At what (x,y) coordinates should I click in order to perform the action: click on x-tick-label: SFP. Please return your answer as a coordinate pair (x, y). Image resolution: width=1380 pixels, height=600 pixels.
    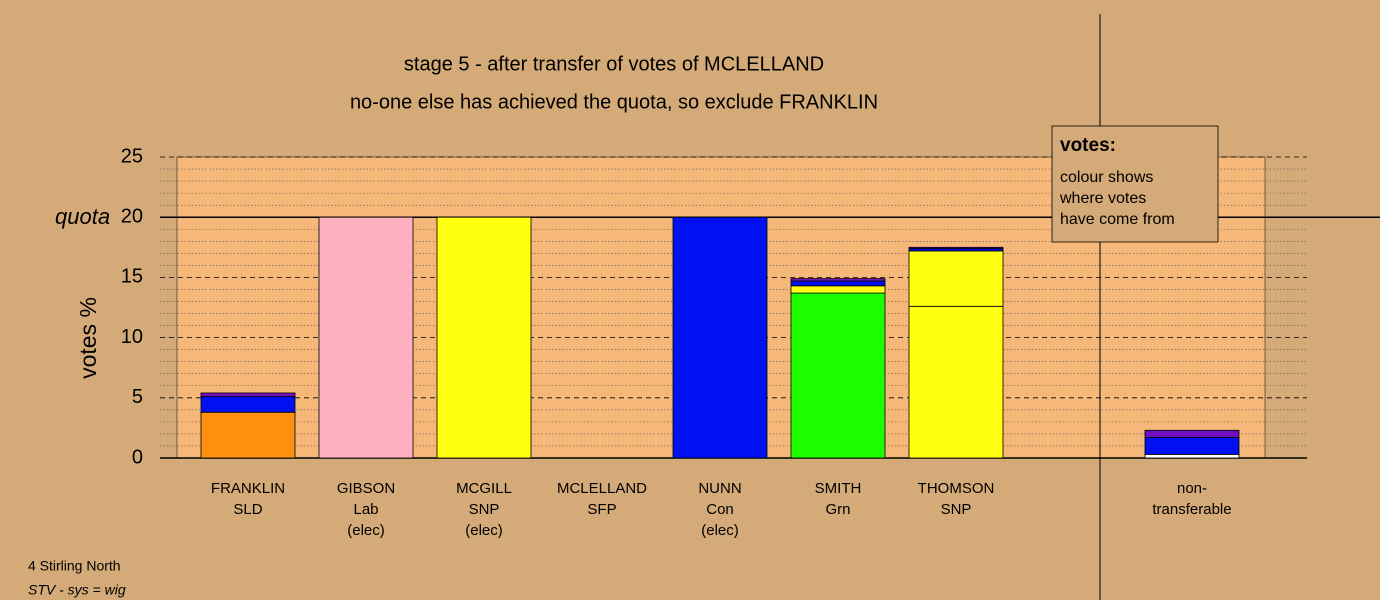
    Looking at the image, I should click on (601, 509).